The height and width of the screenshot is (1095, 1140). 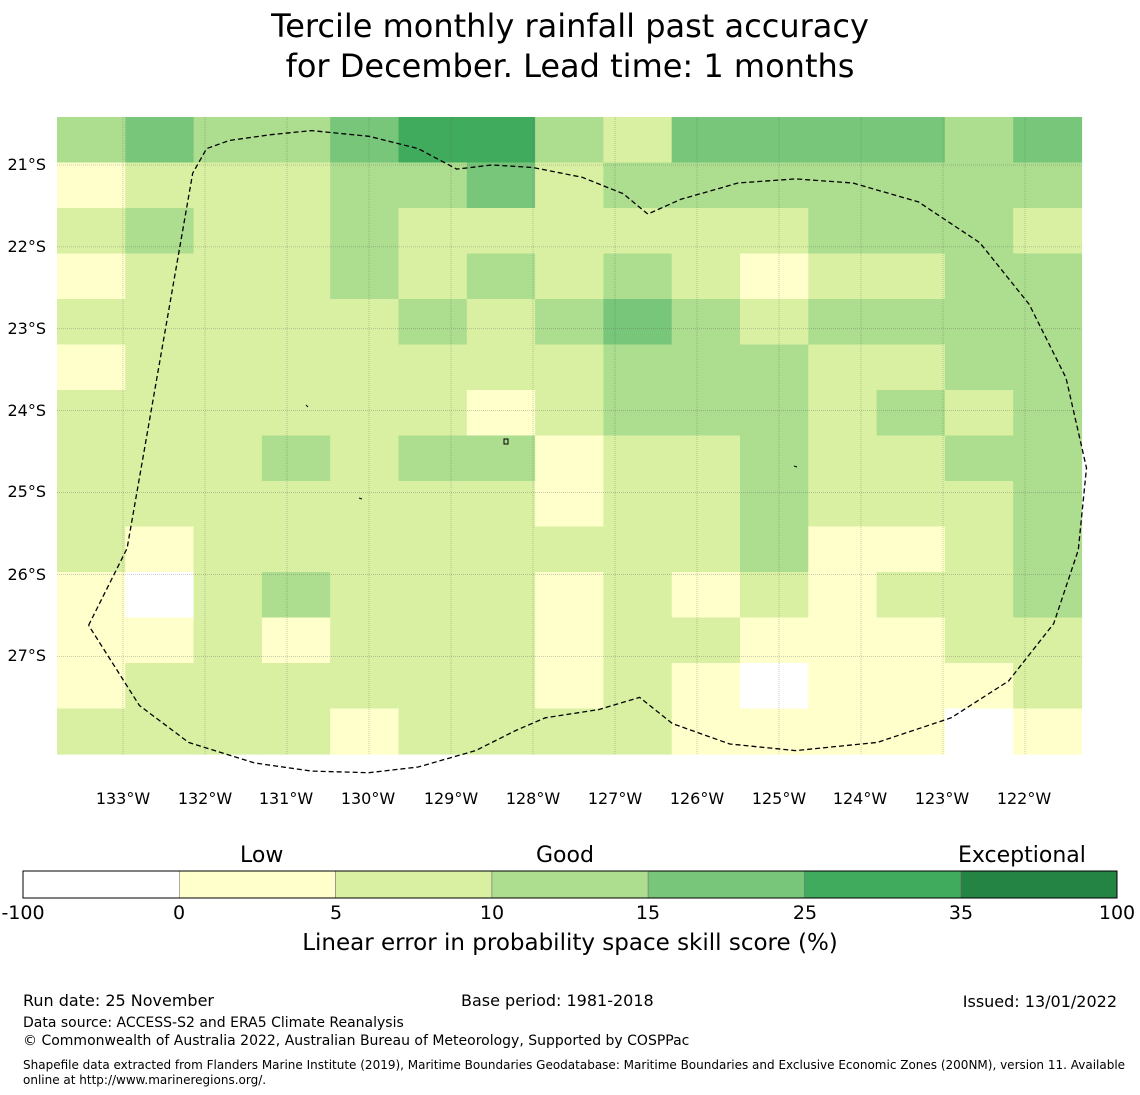 I want to click on islands, so click(x=551, y=452).